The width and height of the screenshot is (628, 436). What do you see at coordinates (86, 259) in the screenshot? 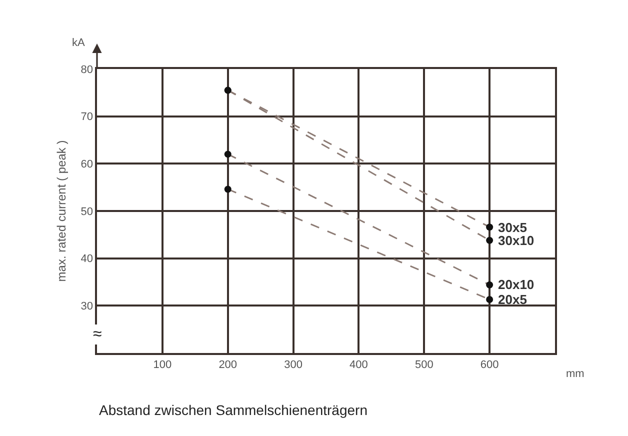
I see `y-tick-label: 40` at bounding box center [86, 259].